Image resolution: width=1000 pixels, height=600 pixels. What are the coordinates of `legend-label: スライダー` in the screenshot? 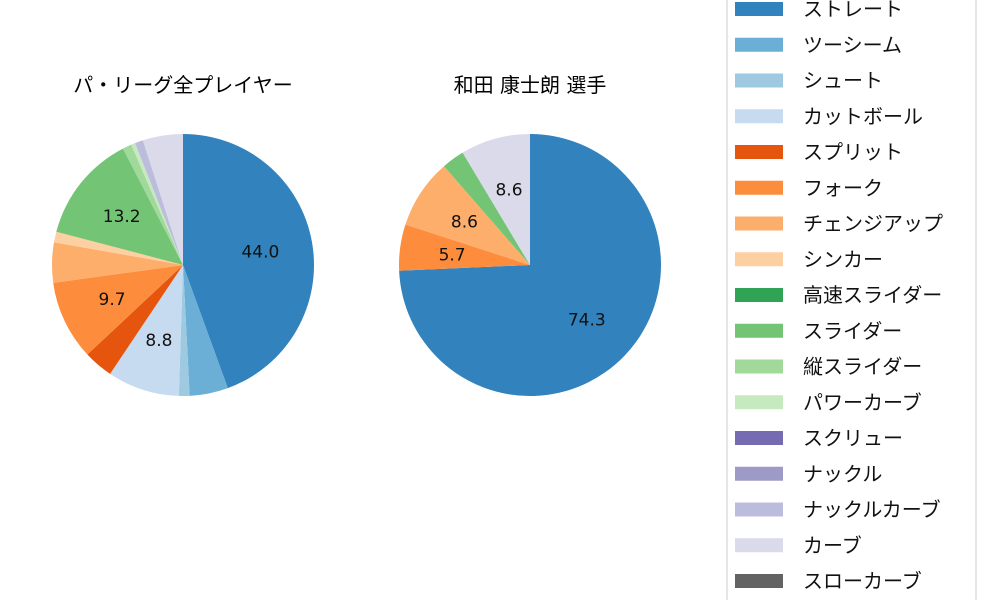 It's located at (852, 331).